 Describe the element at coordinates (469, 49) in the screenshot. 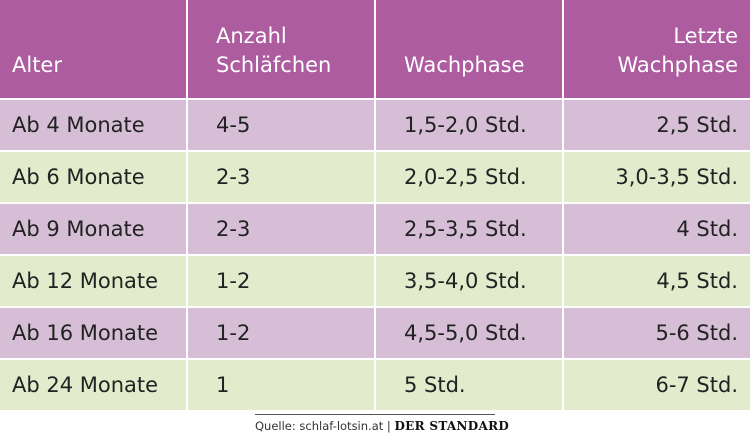

I see `column-header: Wachphase` at that location.